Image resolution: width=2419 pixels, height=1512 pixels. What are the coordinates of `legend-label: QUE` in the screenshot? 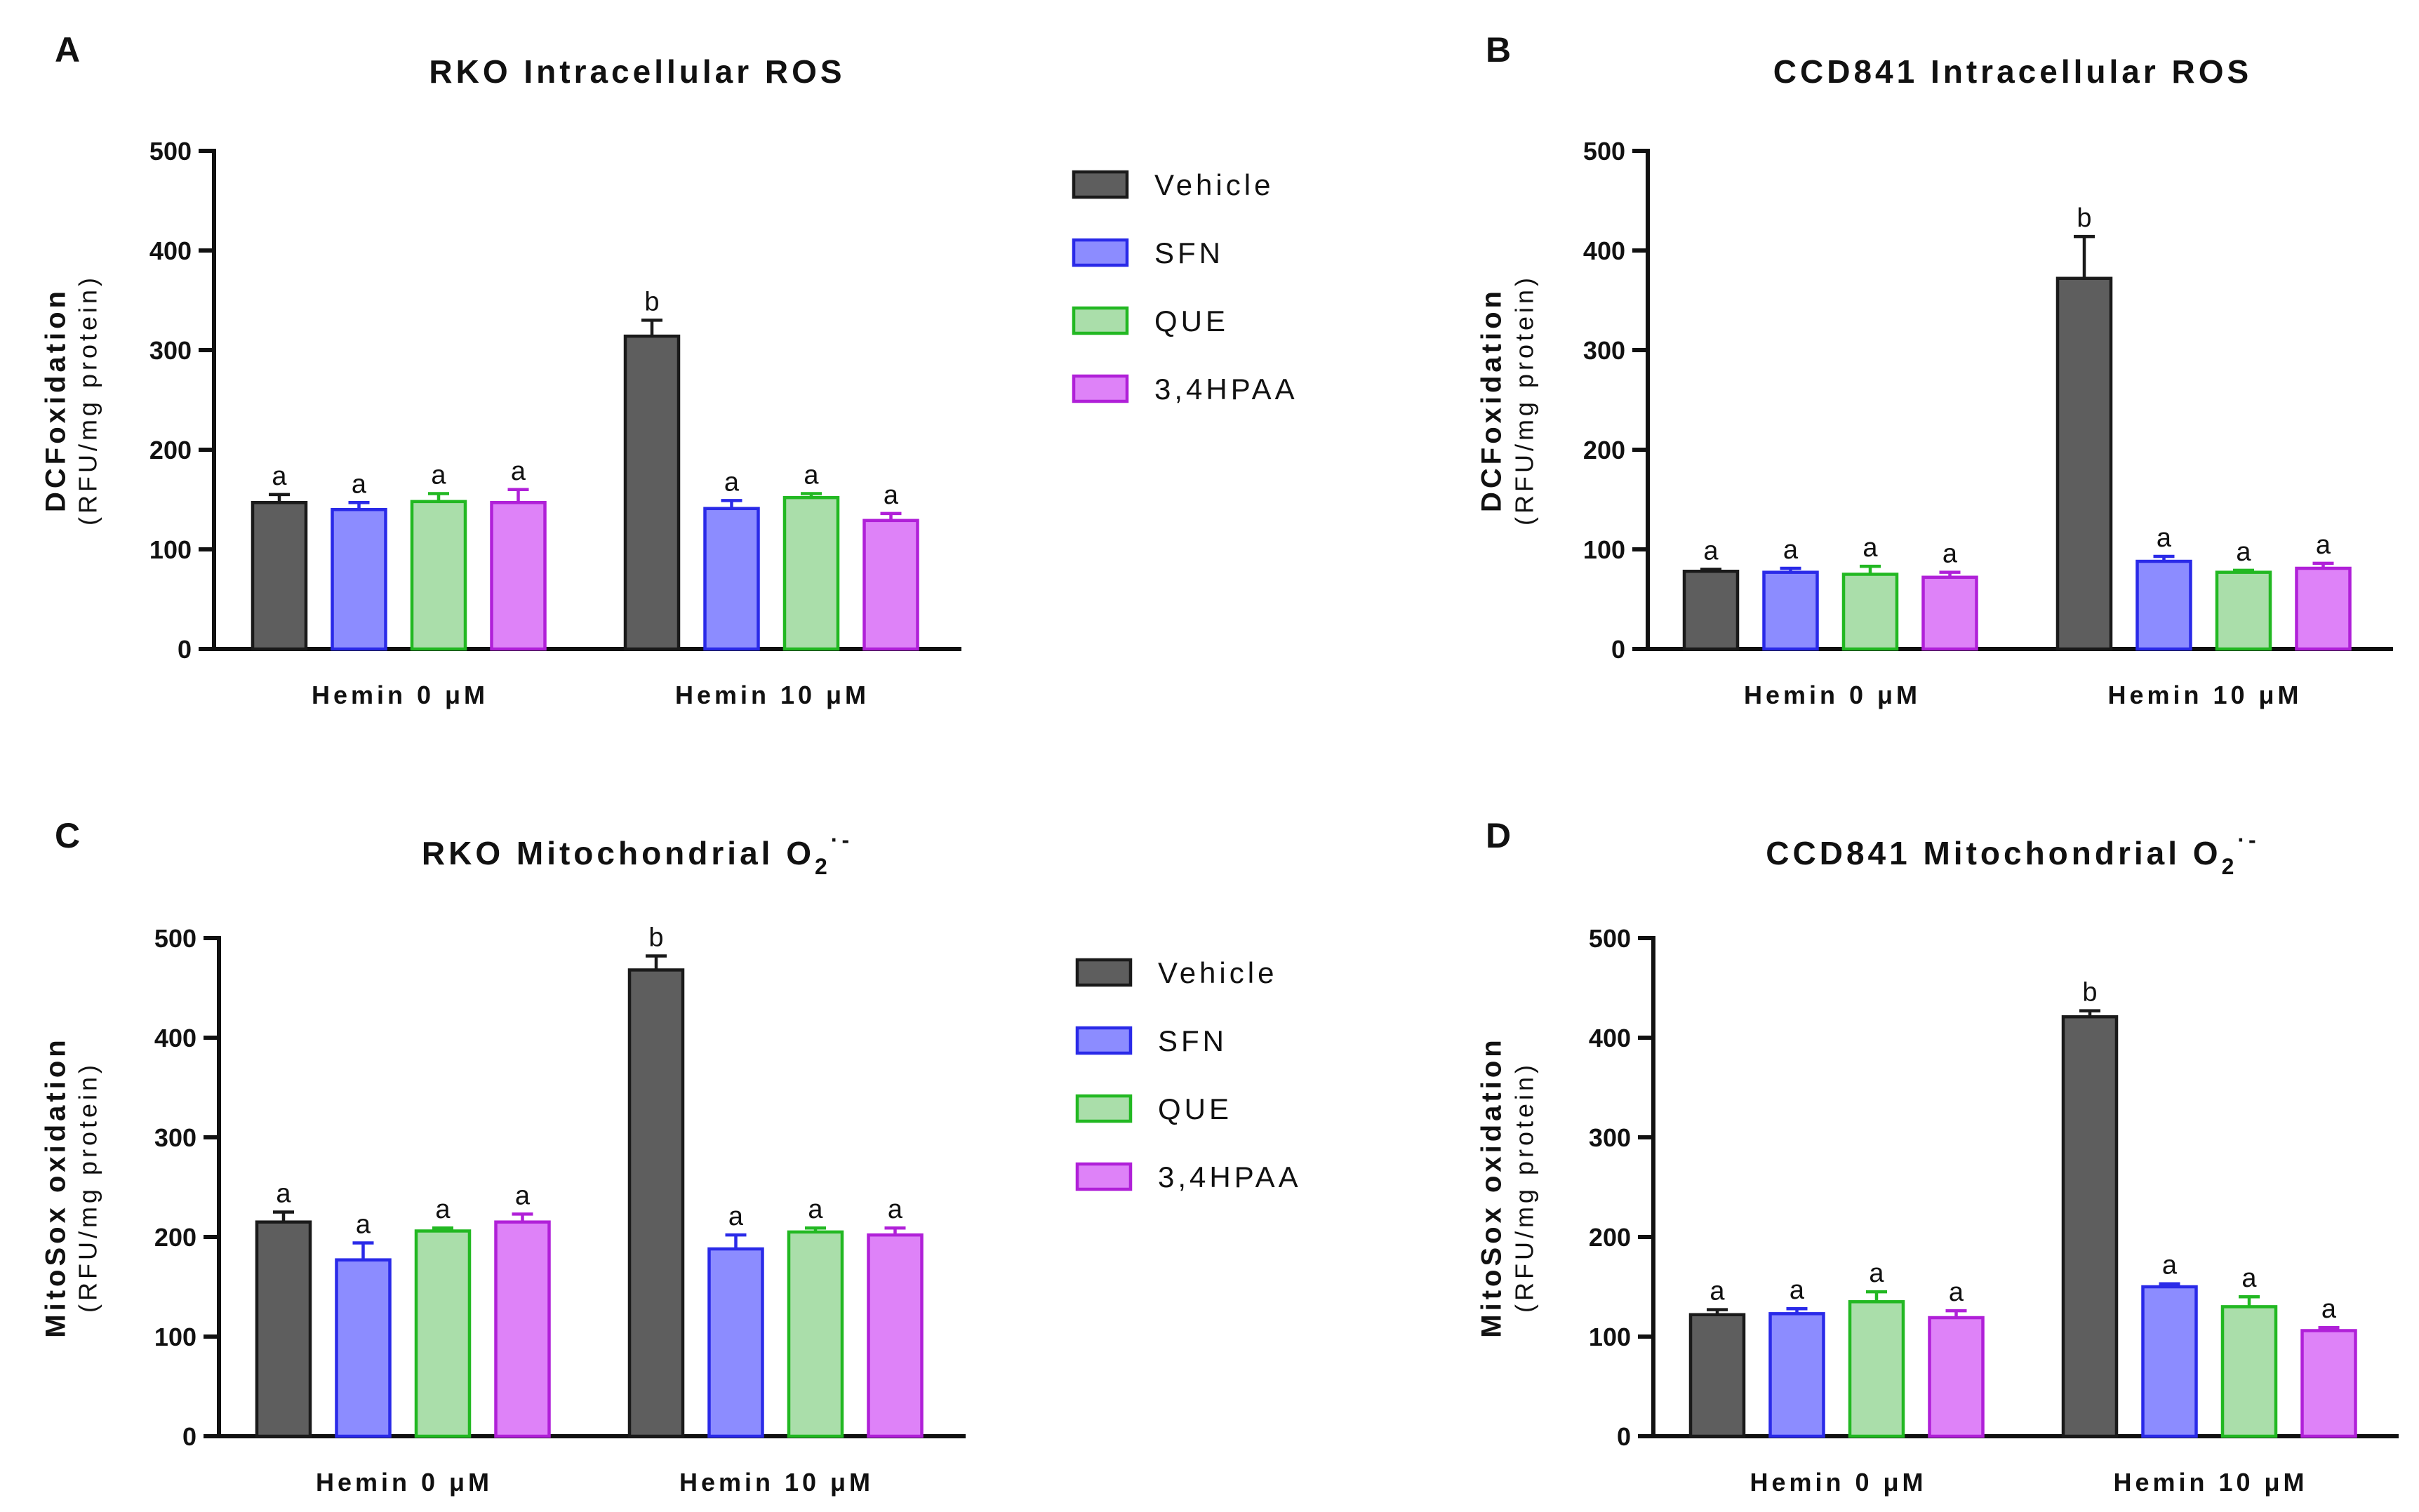 It's located at (1191, 321).